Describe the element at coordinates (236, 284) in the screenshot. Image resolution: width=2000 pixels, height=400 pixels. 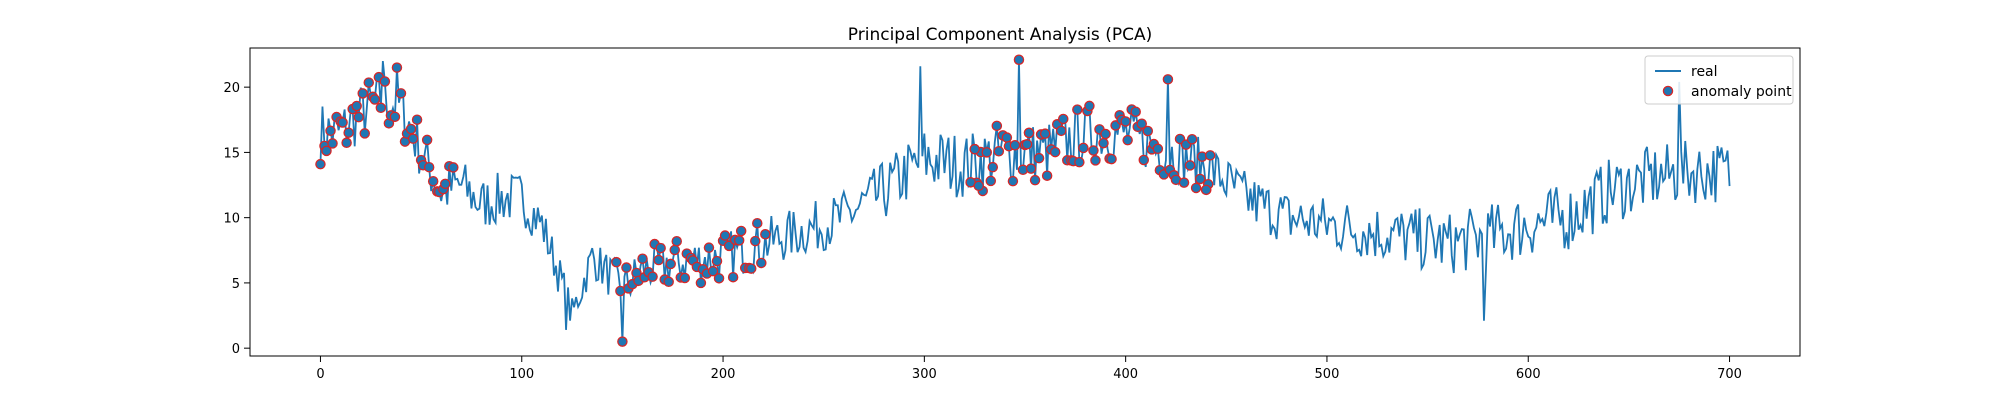
I see `y-tick-label: 5` at that location.